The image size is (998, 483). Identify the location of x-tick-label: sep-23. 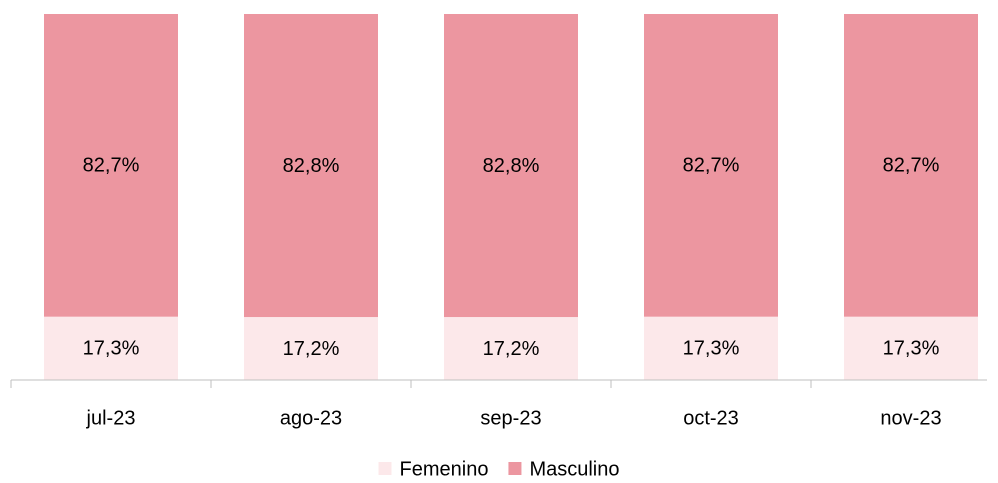
(510, 418).